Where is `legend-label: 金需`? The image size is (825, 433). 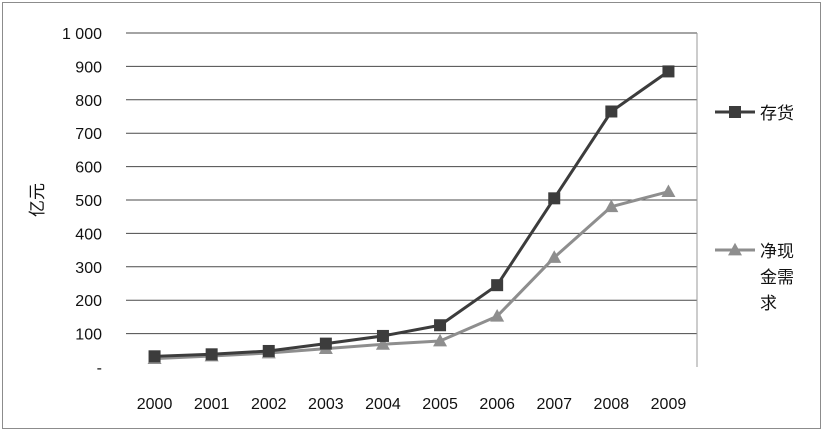 legend-label: 金需 is located at coordinates (777, 278).